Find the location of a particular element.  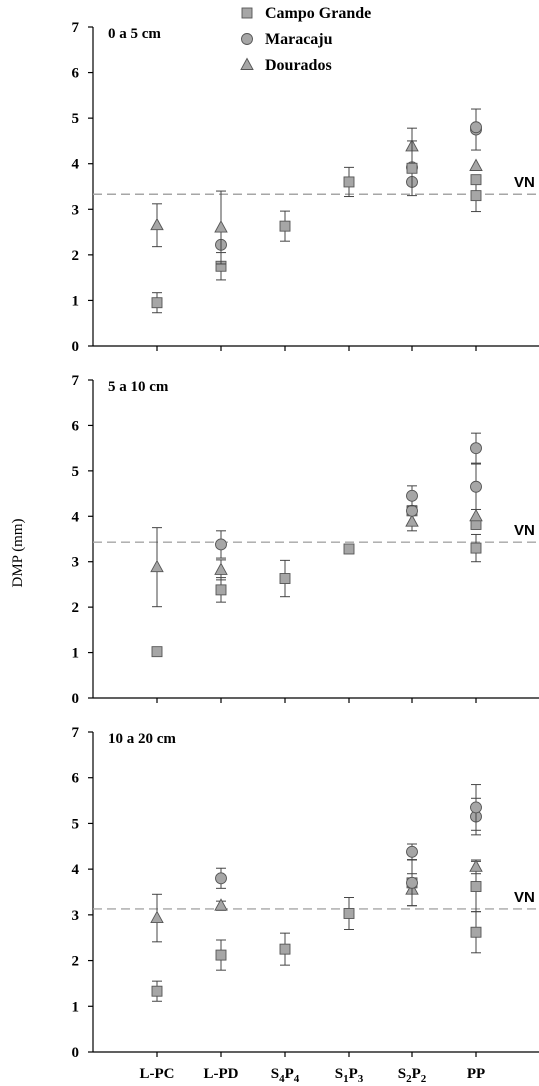

x-category-label: L-PC is located at coordinates (157, 1074).